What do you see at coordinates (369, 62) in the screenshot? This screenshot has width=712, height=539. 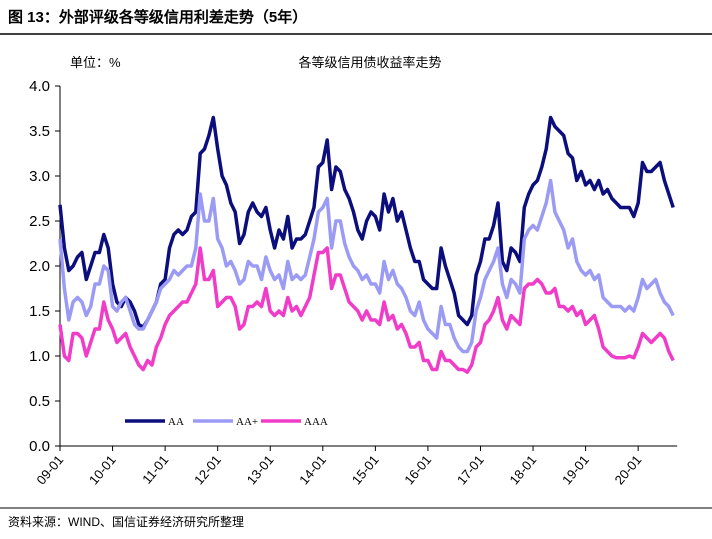 I see `chart-title: 各等级信用债收益率走势` at bounding box center [369, 62].